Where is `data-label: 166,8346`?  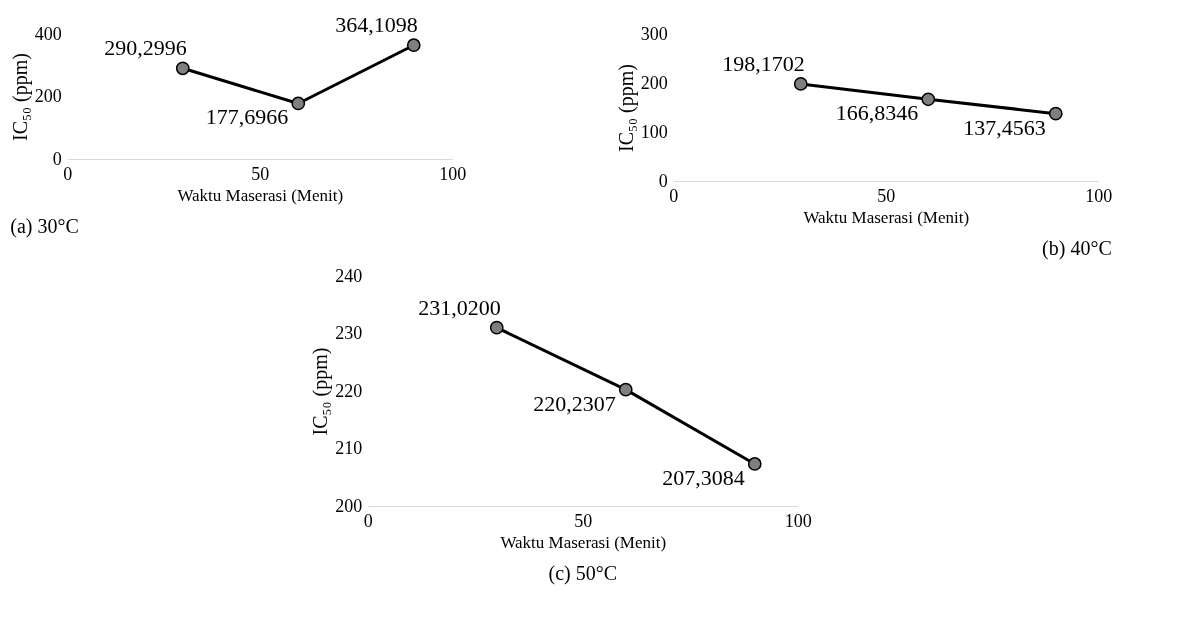 data-label: 166,8346 is located at coordinates (877, 113).